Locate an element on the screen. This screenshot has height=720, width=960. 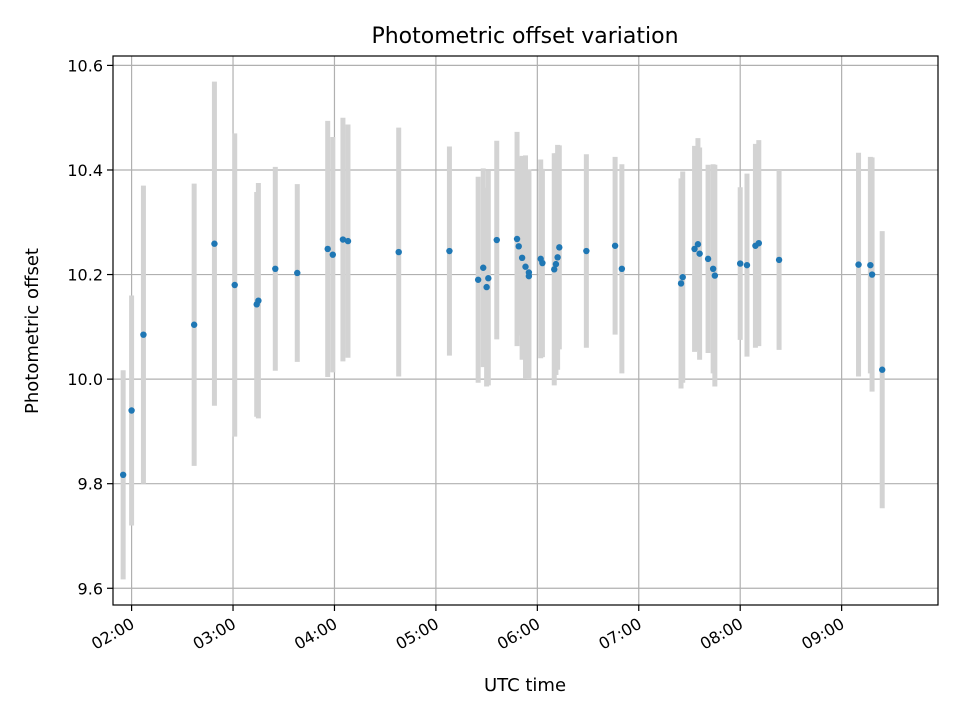
chart-title: Photometric offset variation is located at coordinates (524, 36).